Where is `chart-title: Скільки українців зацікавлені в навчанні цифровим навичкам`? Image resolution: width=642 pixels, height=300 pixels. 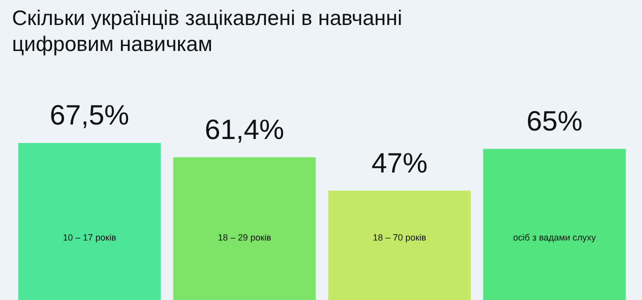
chart-title: Скільки українців зацікавлені в навчанні цифровим навичкам is located at coordinates (208, 32).